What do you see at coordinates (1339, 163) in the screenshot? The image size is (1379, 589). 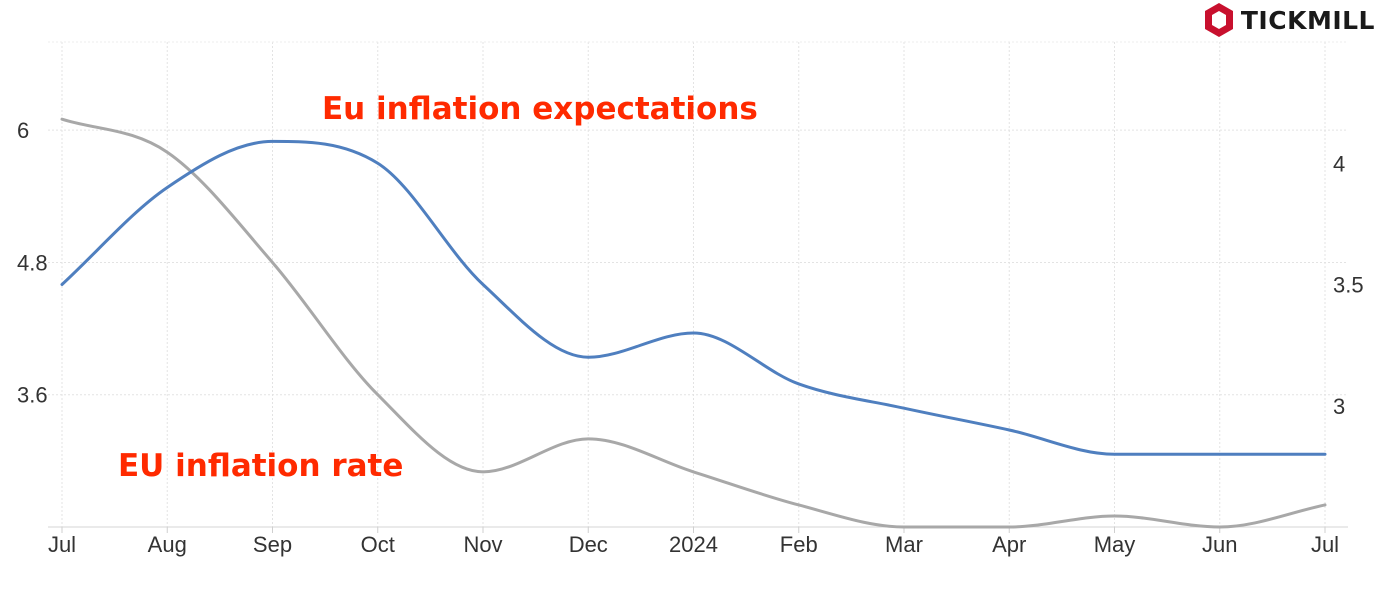 I see `right-tick-label: 4` at bounding box center [1339, 163].